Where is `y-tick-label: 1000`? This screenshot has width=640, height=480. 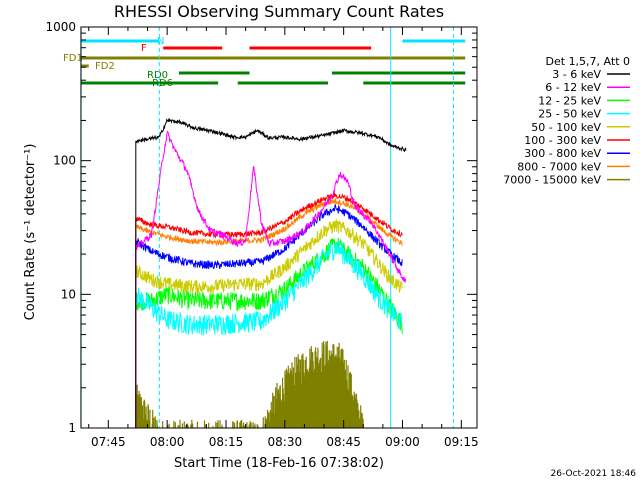
y-tick-label: 1000 is located at coordinates (60, 27).